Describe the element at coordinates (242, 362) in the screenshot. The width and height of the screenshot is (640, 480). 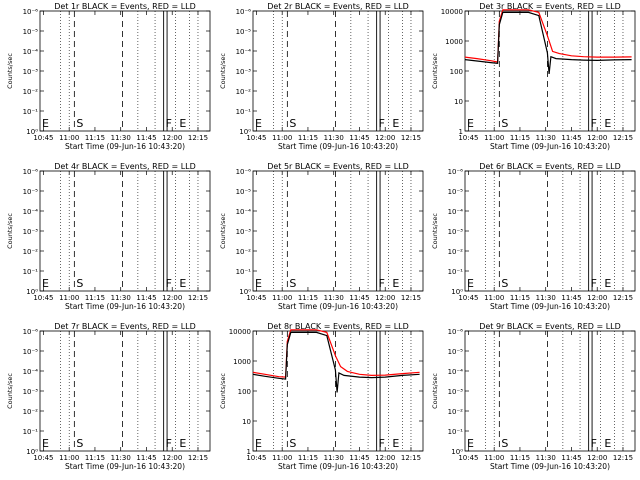
I see `y-tick-label: 1000` at that location.